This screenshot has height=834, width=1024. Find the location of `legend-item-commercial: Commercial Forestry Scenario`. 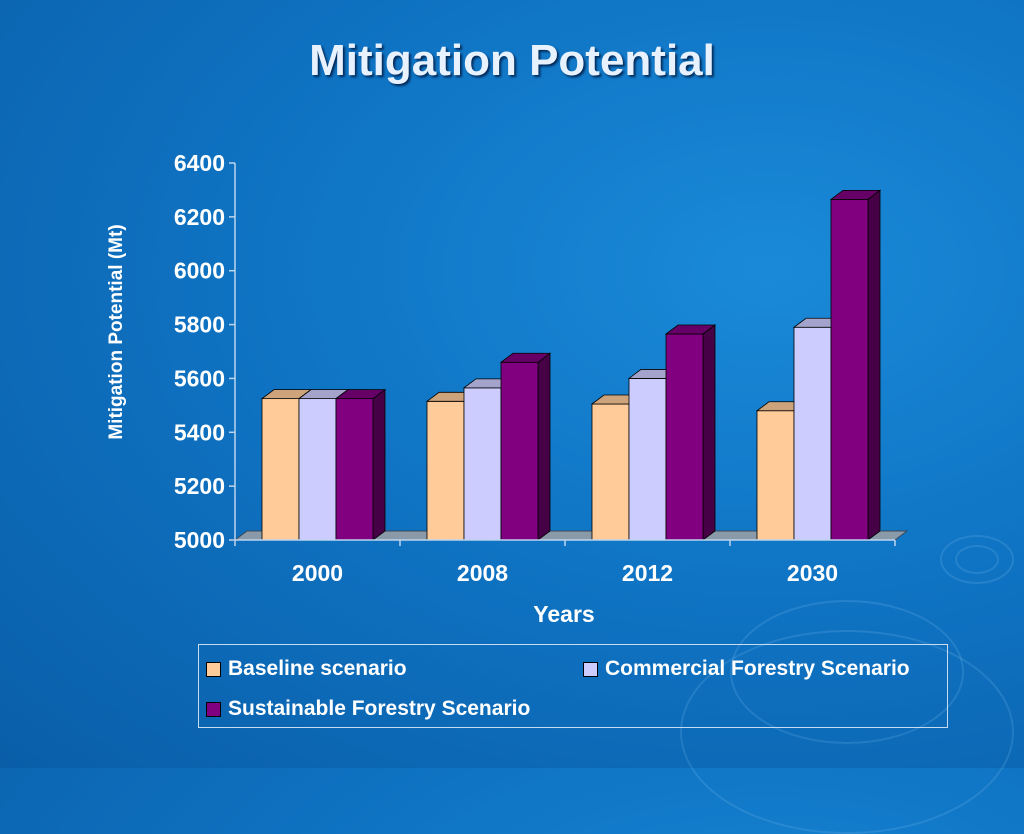

legend-item-commercial: Commercial Forestry Scenario is located at coordinates (746, 669).